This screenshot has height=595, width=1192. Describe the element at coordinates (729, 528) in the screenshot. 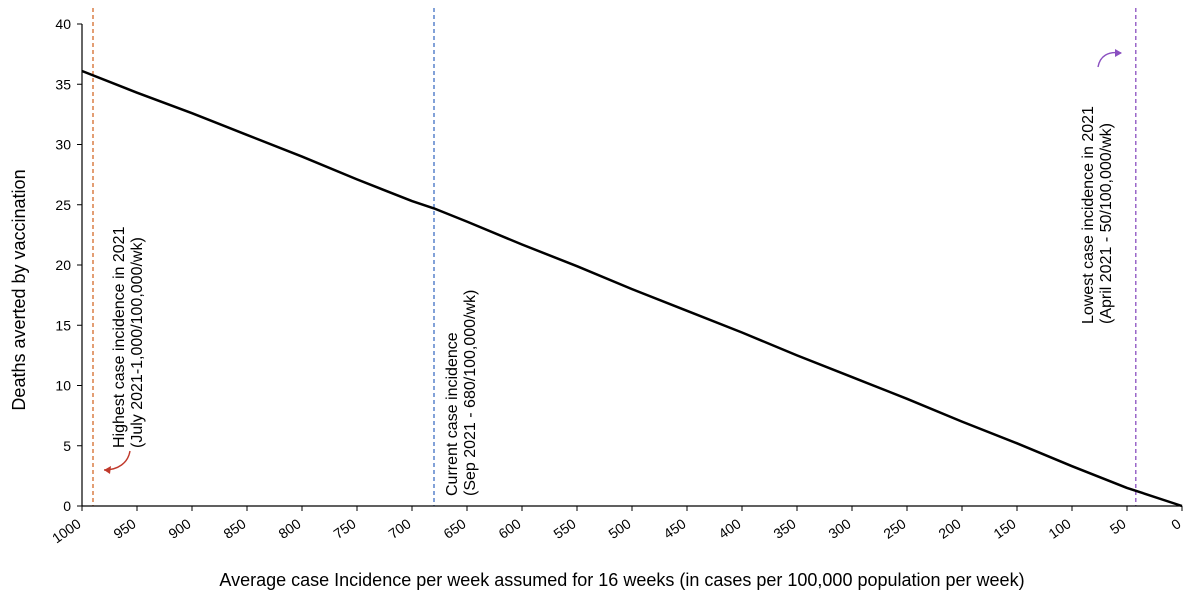

I see `x-tick-label: 400` at that location.